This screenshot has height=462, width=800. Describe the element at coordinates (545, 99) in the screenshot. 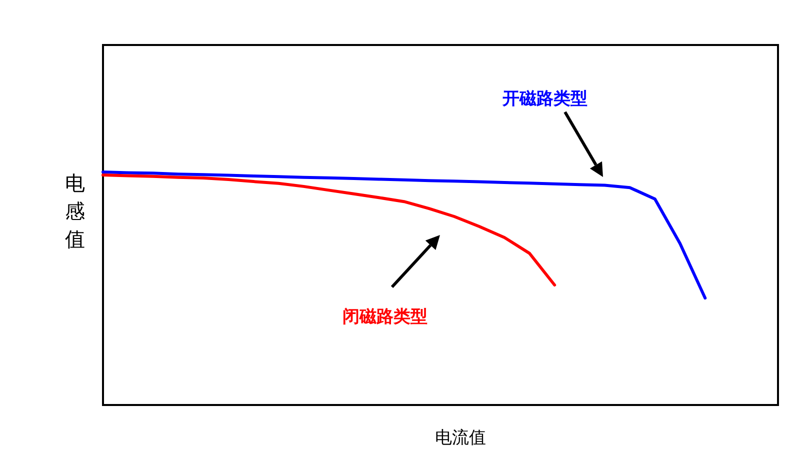

I see `text: 开磁路类型` at that location.